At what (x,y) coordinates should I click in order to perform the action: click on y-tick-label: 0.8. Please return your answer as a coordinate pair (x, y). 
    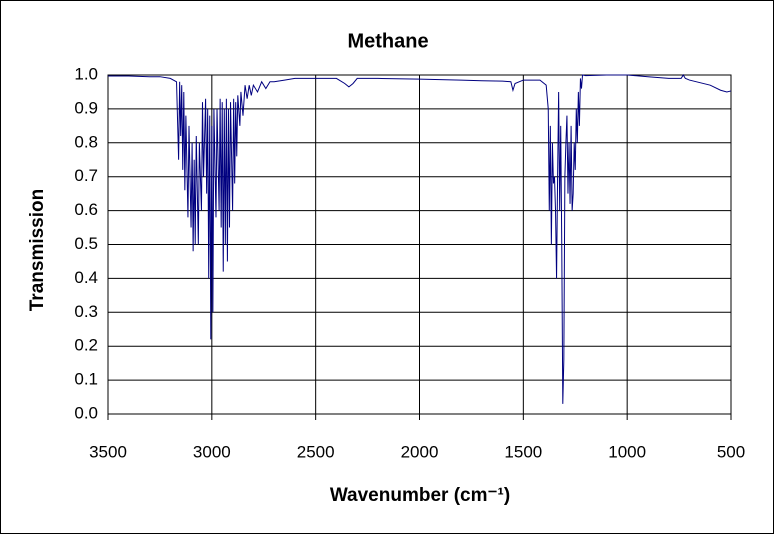
    Looking at the image, I should click on (86, 141).